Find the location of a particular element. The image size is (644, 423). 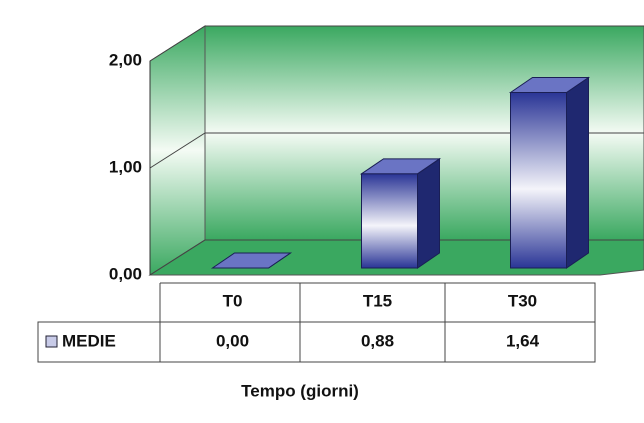

y-tick-label: 1,00 is located at coordinates (125, 166).